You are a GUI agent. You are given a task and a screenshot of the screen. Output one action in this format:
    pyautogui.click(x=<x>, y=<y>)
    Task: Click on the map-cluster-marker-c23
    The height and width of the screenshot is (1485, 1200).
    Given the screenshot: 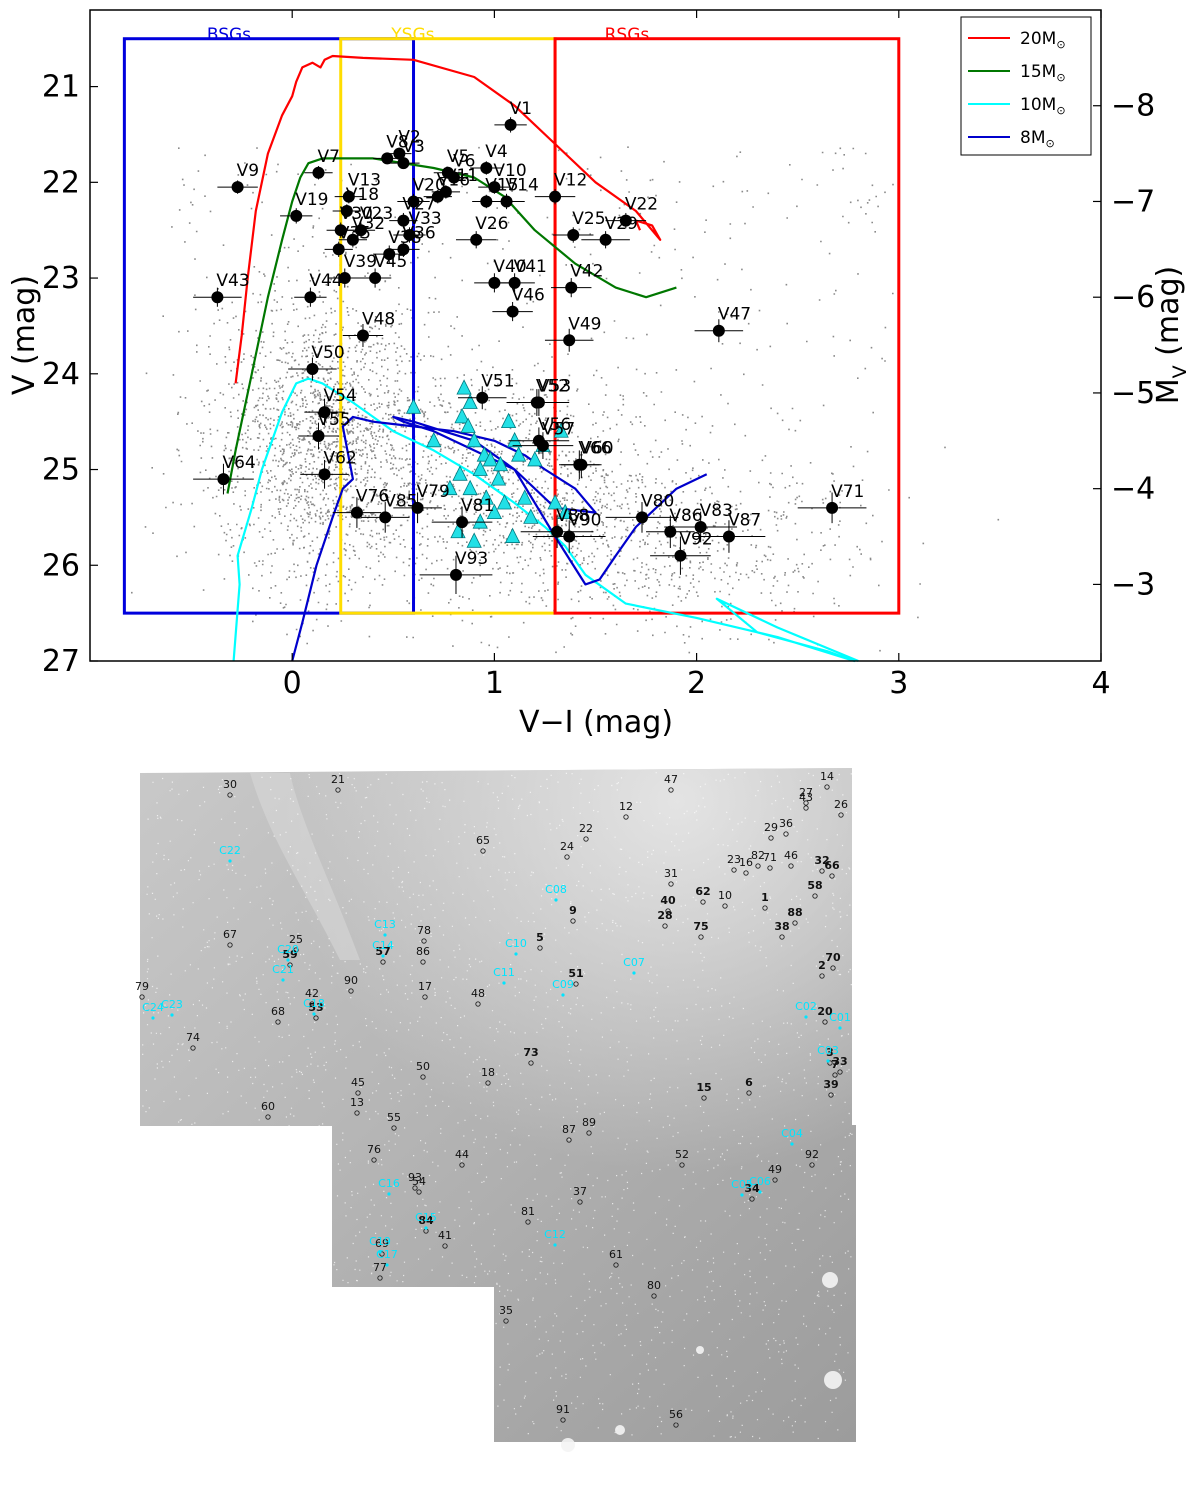 What is the action you would take?
    pyautogui.click(x=172, y=1015)
    